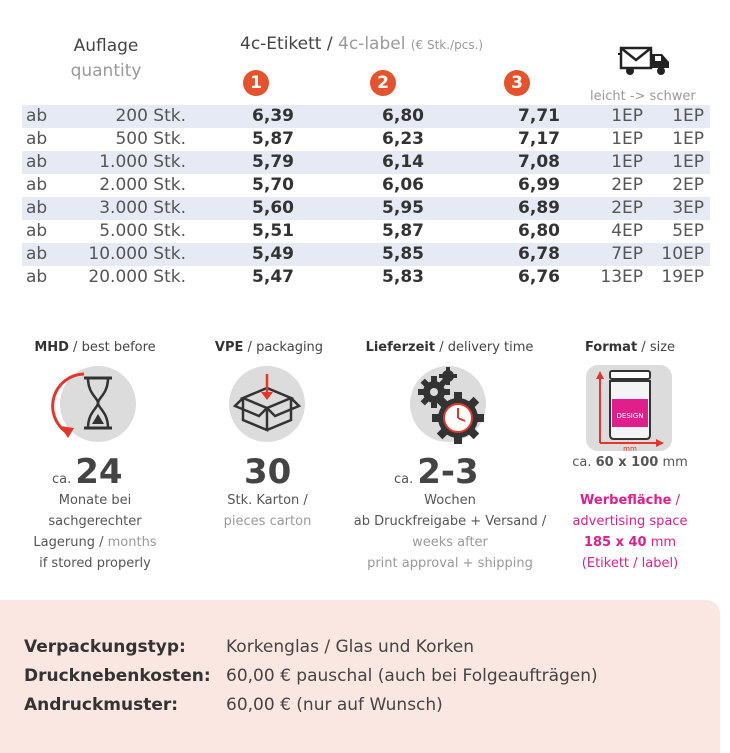 This screenshot has height=753, width=730. Describe the element at coordinates (350, 647) in the screenshot. I see `detail-value-packaging: Korkenglas / Glas und Korken` at that location.